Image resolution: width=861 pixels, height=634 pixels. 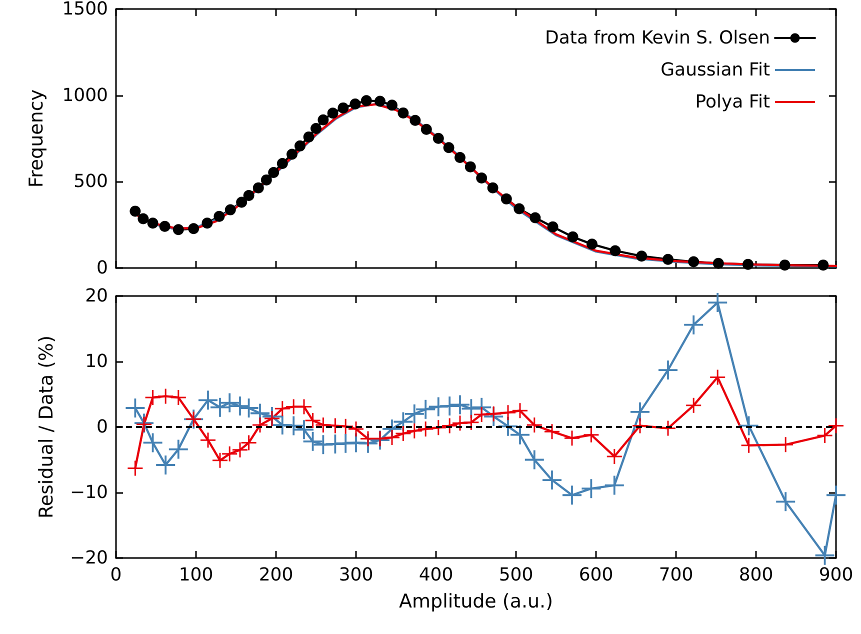 I want to click on legend-label: Data from Kevin S. Olsen, so click(x=657, y=38).